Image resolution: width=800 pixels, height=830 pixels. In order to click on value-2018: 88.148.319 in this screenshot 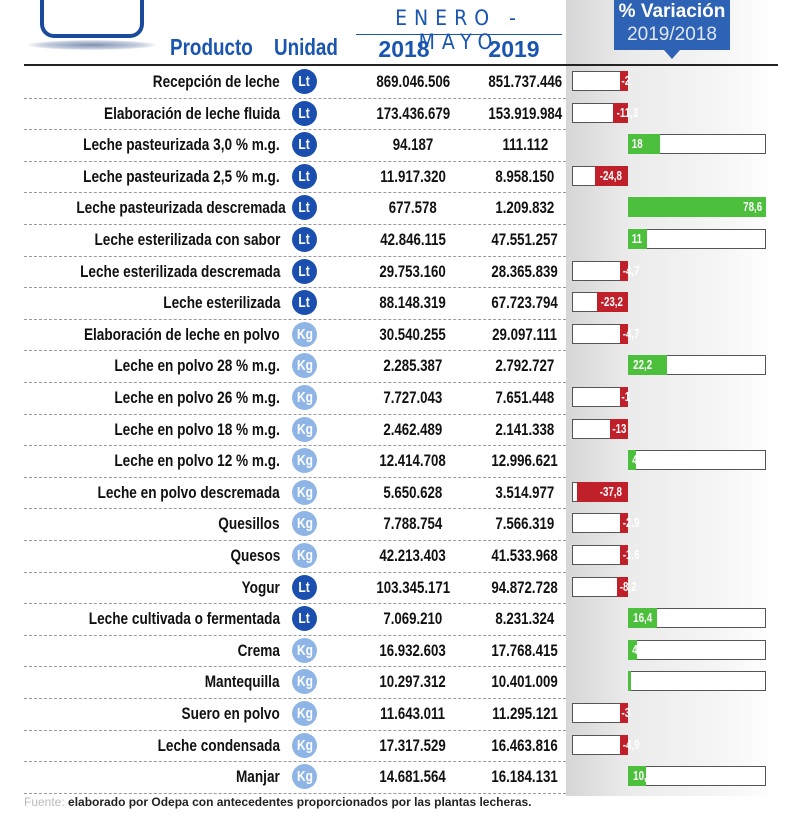, I will do `click(413, 303)`.